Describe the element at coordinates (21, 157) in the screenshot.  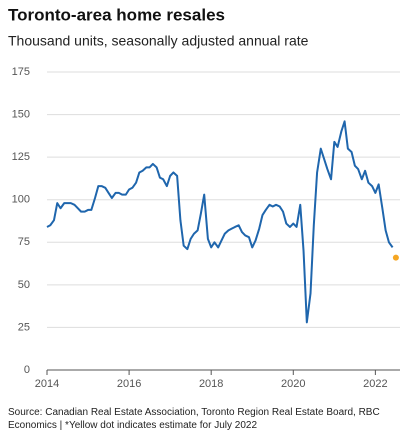
I see `y-tick-label: 125` at that location.